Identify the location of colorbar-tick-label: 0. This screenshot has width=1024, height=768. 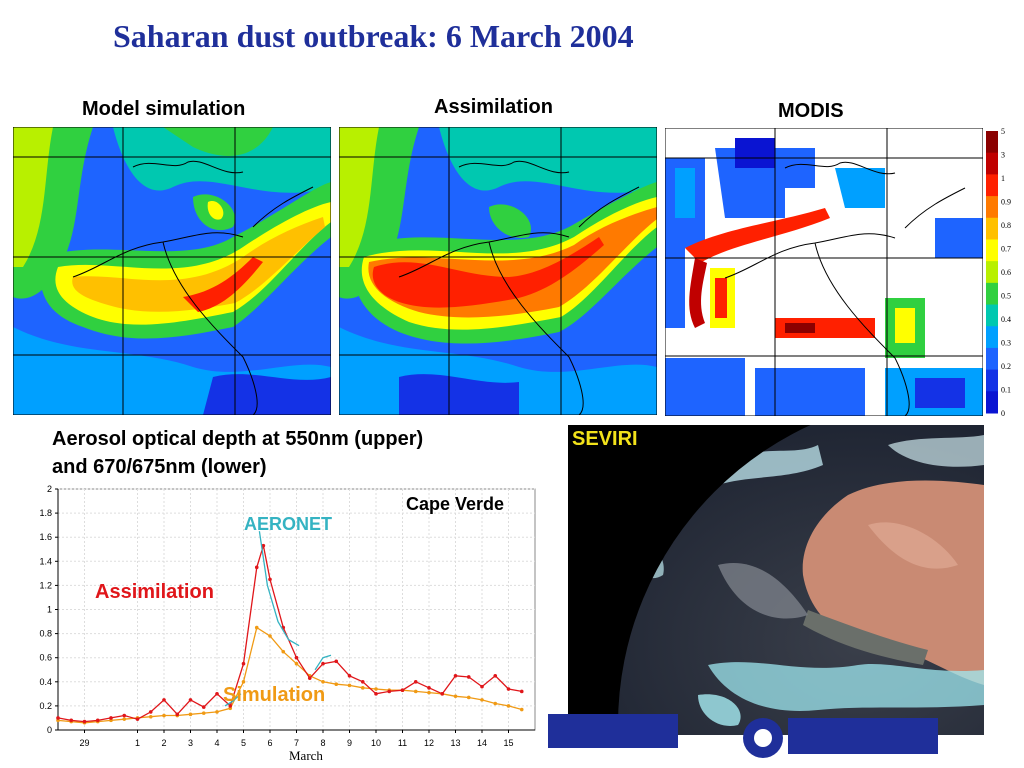
(1003, 413).